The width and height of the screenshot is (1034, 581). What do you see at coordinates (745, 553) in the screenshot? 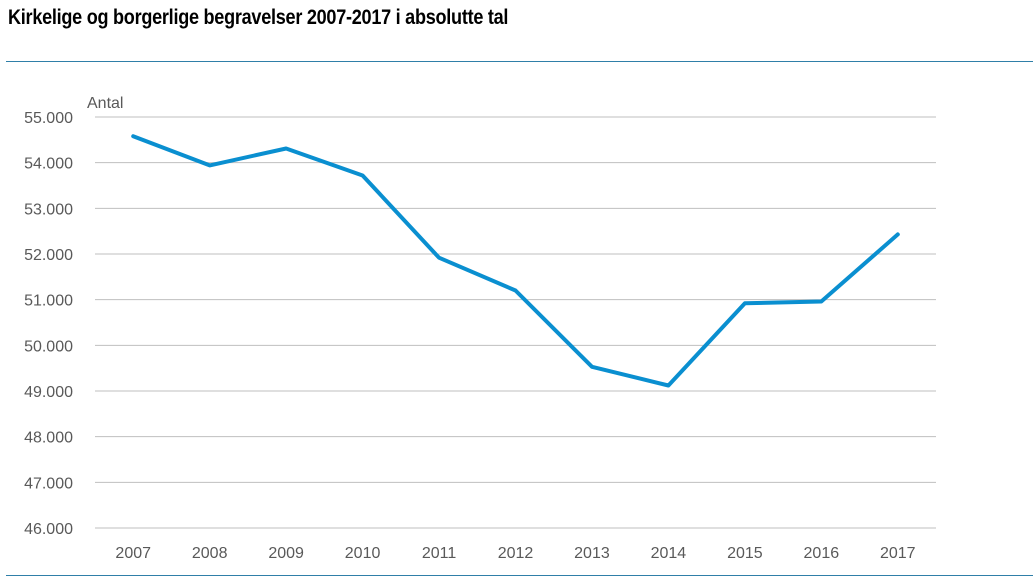
I see `x-tick-label: 2015` at bounding box center [745, 553].